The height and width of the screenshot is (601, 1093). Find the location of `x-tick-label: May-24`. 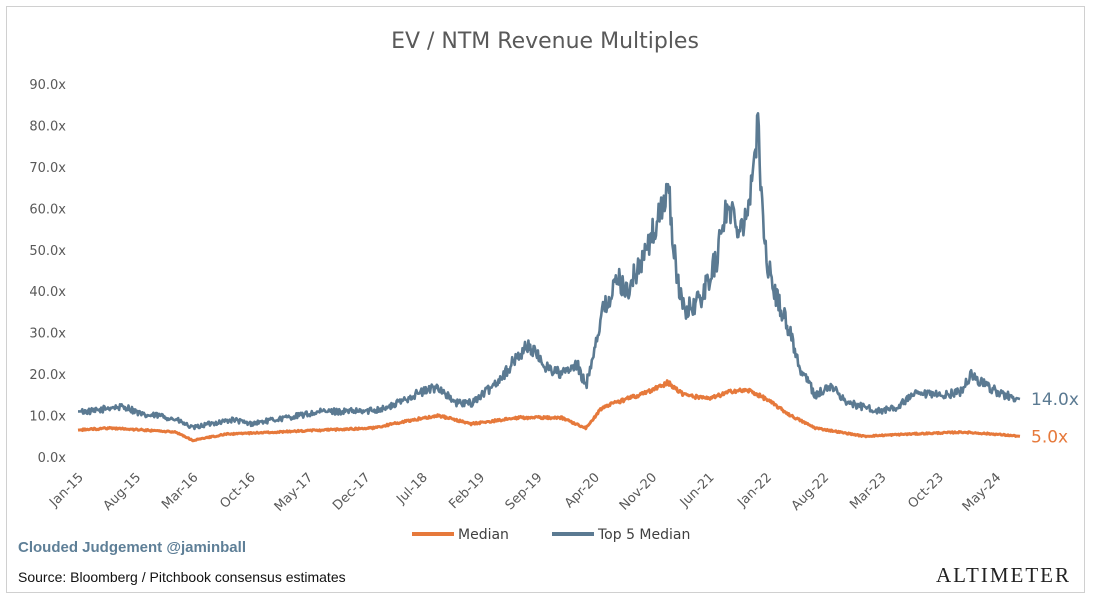

x-tick-label: May-24 is located at coordinates (982, 492).